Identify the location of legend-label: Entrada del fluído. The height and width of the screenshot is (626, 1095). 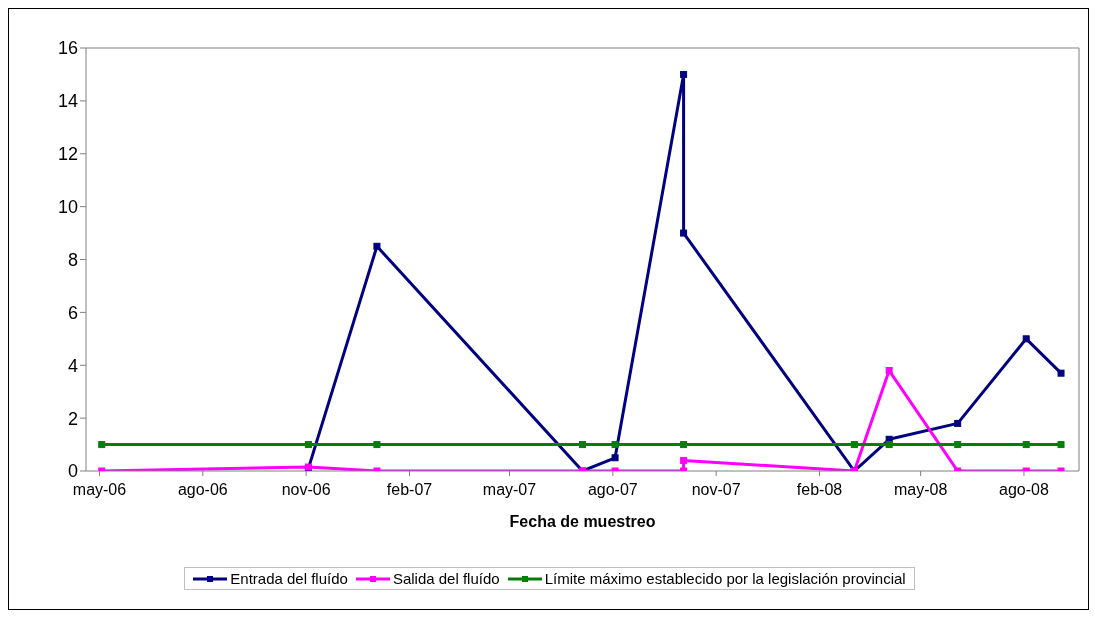
(289, 578).